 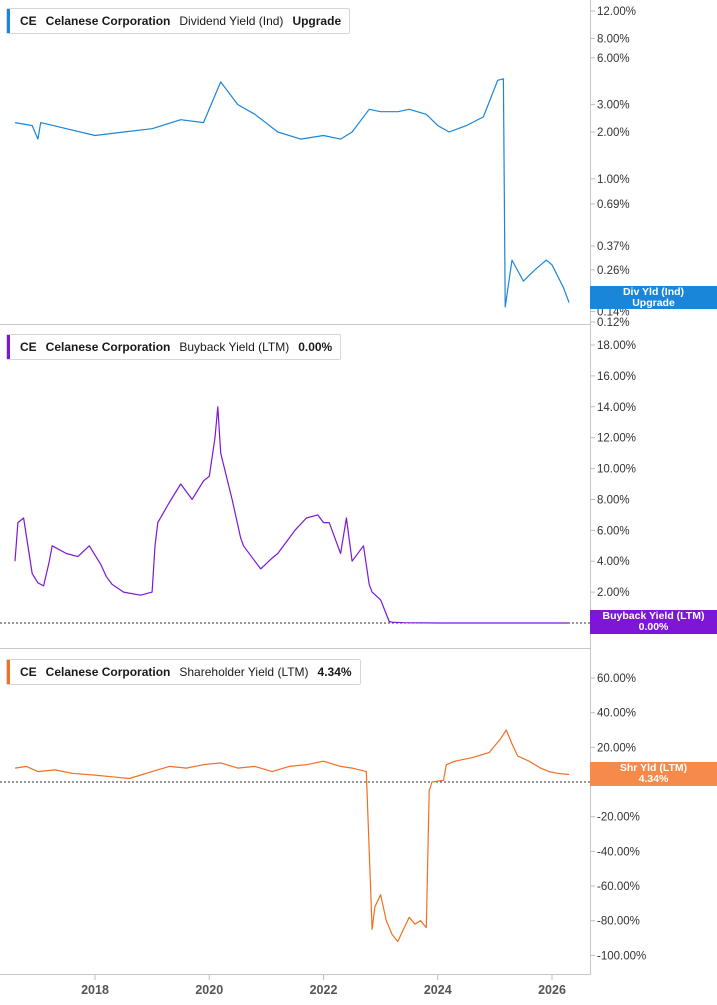 What do you see at coordinates (613, 313) in the screenshot?
I see `y-tick-label: 0.14%` at bounding box center [613, 313].